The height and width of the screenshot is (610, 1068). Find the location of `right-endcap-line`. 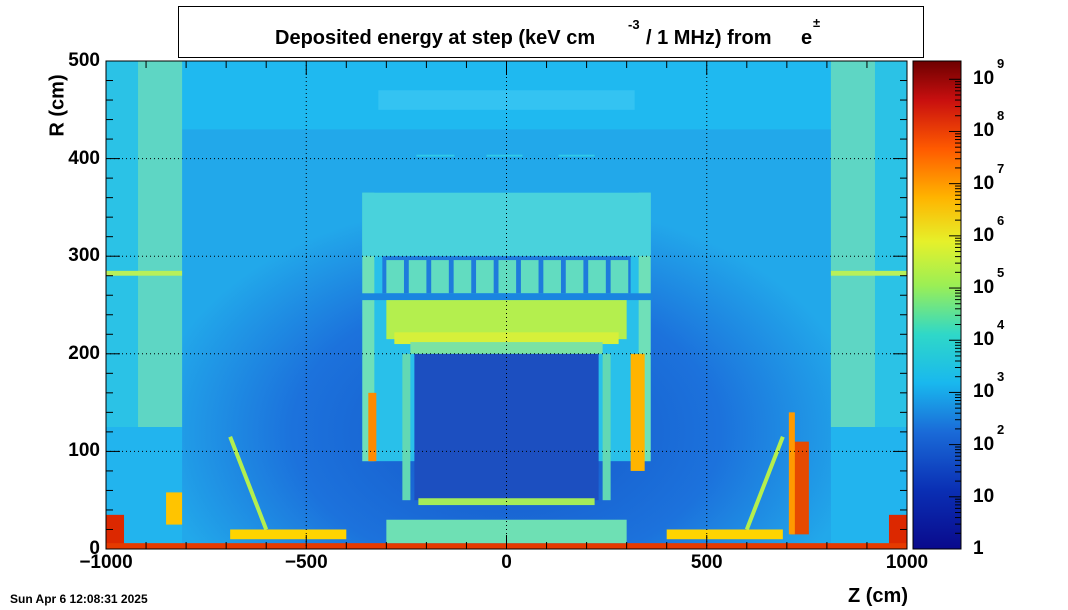

right-endcap-line is located at coordinates (868, 273).